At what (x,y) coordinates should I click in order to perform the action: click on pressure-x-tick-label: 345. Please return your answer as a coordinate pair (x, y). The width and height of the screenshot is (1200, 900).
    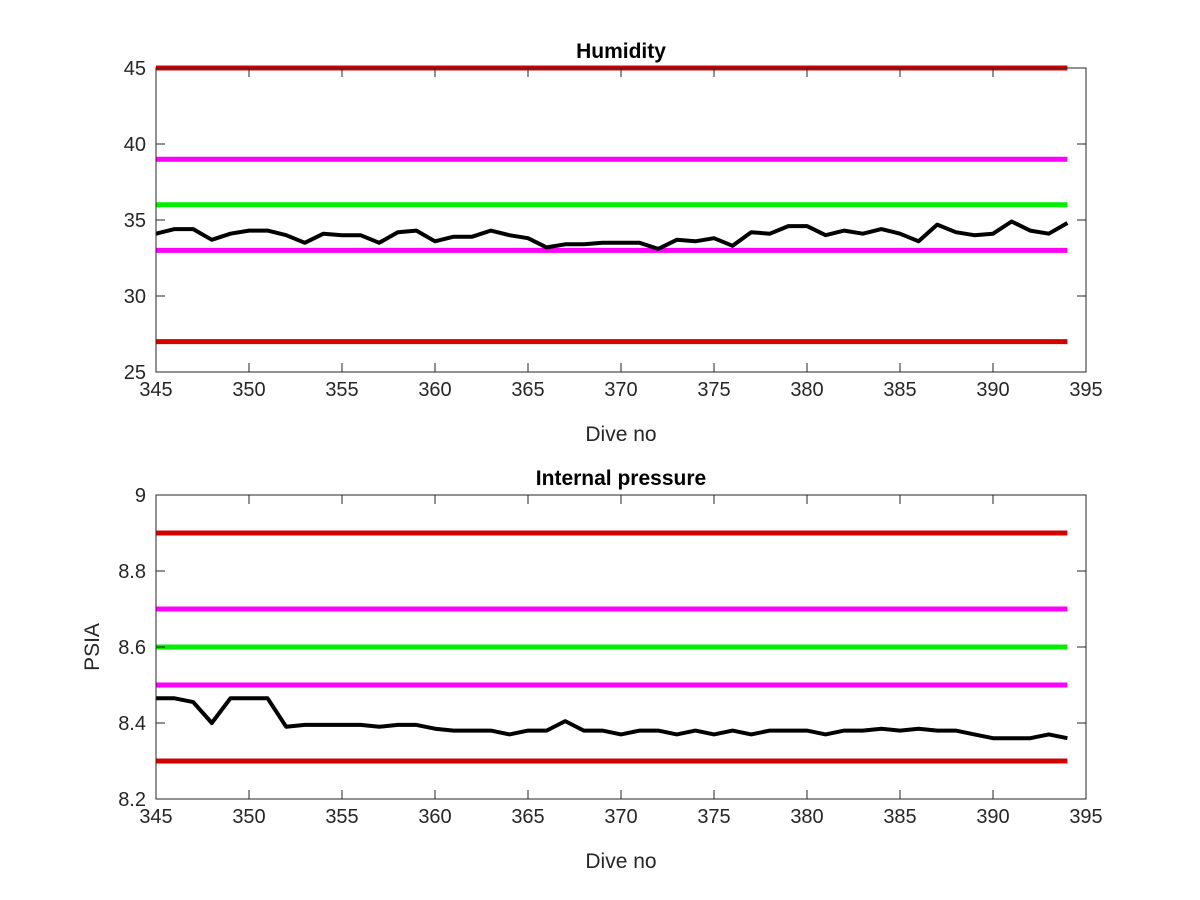
    Looking at the image, I should click on (155, 817).